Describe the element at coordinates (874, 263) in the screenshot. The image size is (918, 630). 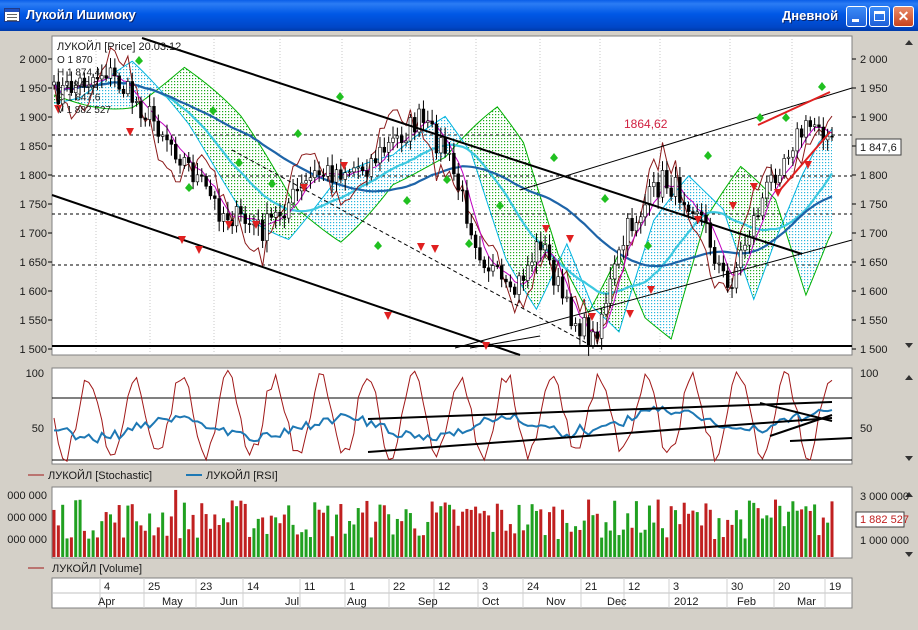
I see `price-tick-label-right: 1 650` at that location.